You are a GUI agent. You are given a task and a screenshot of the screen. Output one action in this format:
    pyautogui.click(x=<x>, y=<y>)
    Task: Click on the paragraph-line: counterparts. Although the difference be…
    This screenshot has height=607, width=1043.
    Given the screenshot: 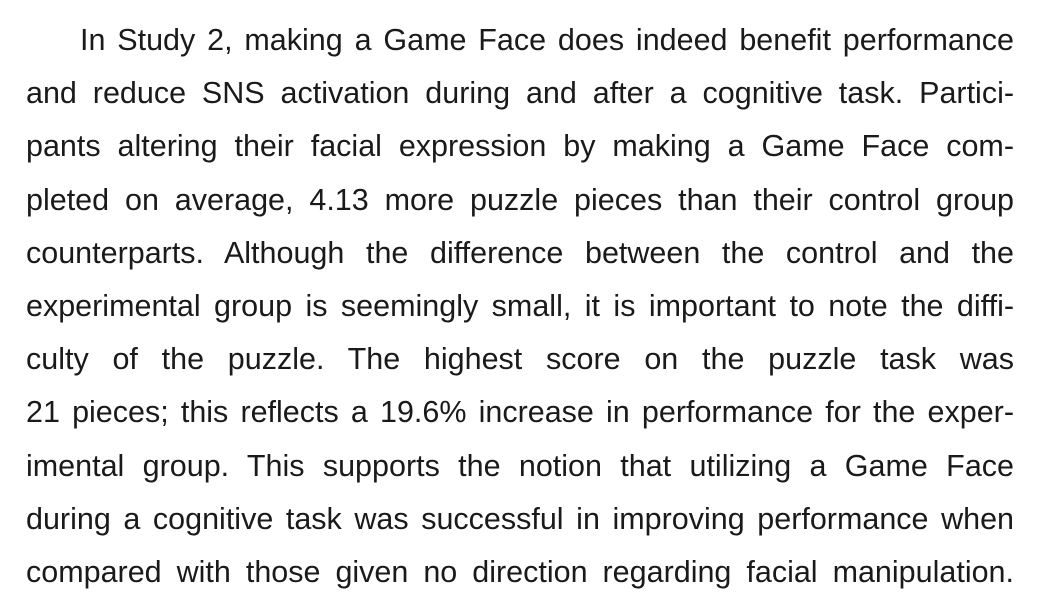 What is the action you would take?
    pyautogui.click(x=520, y=252)
    